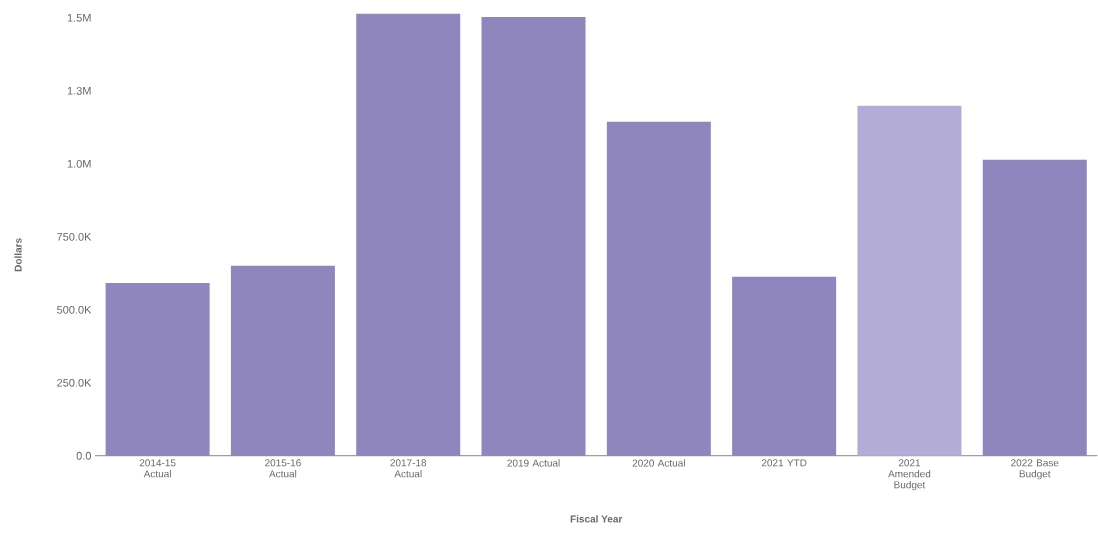  Describe the element at coordinates (157, 468) in the screenshot. I see `x-tick-label: 2014-15 Actual` at that location.